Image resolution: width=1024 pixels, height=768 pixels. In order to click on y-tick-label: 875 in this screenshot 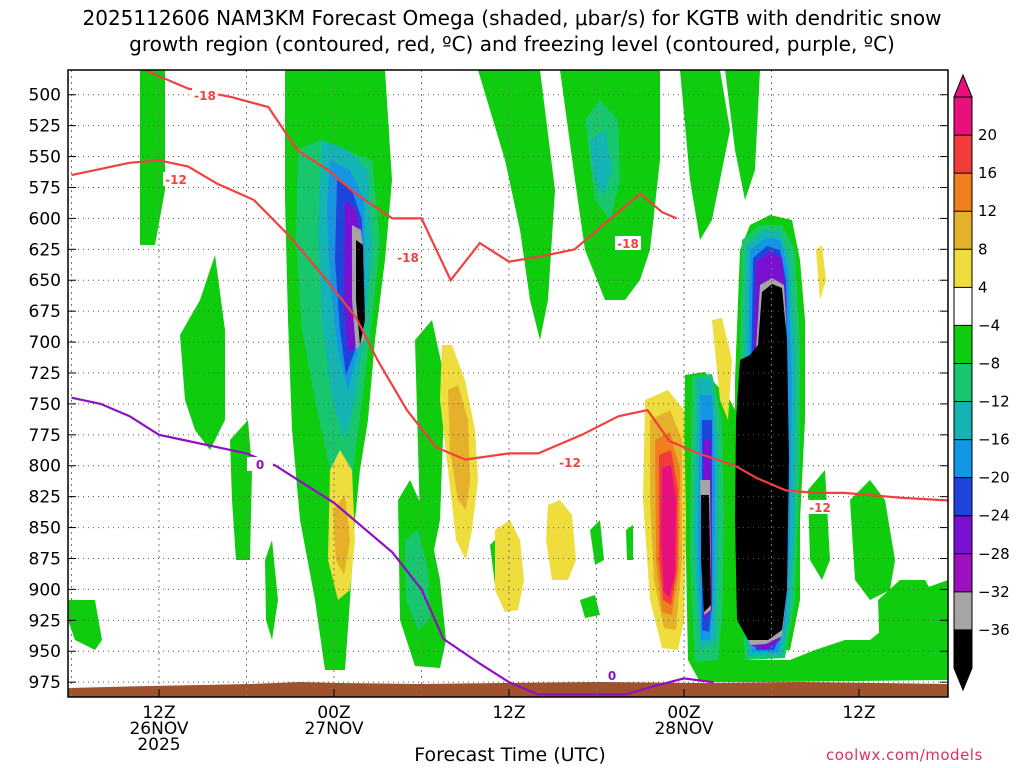, I will do `click(45, 559)`.